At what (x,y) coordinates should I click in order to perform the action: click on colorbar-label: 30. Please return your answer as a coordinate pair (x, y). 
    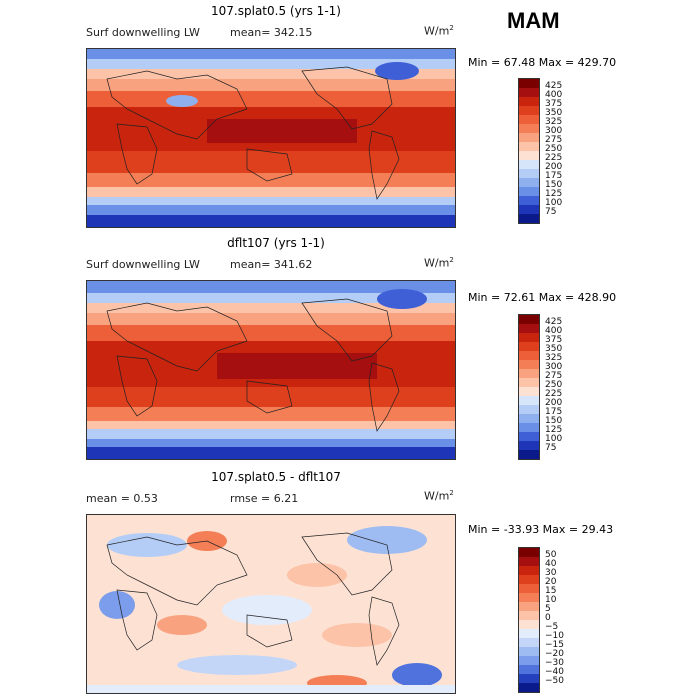
    Looking at the image, I should click on (551, 573).